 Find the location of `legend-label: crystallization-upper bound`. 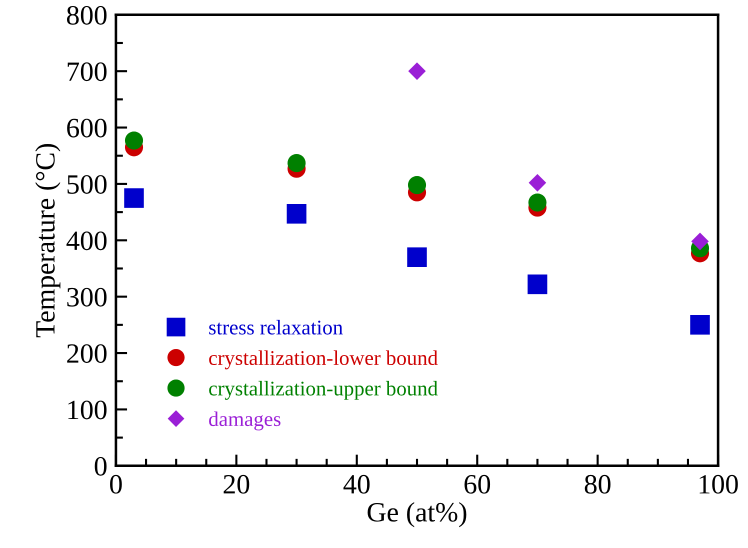

legend-label: crystallization-upper bound is located at coordinates (323, 390).